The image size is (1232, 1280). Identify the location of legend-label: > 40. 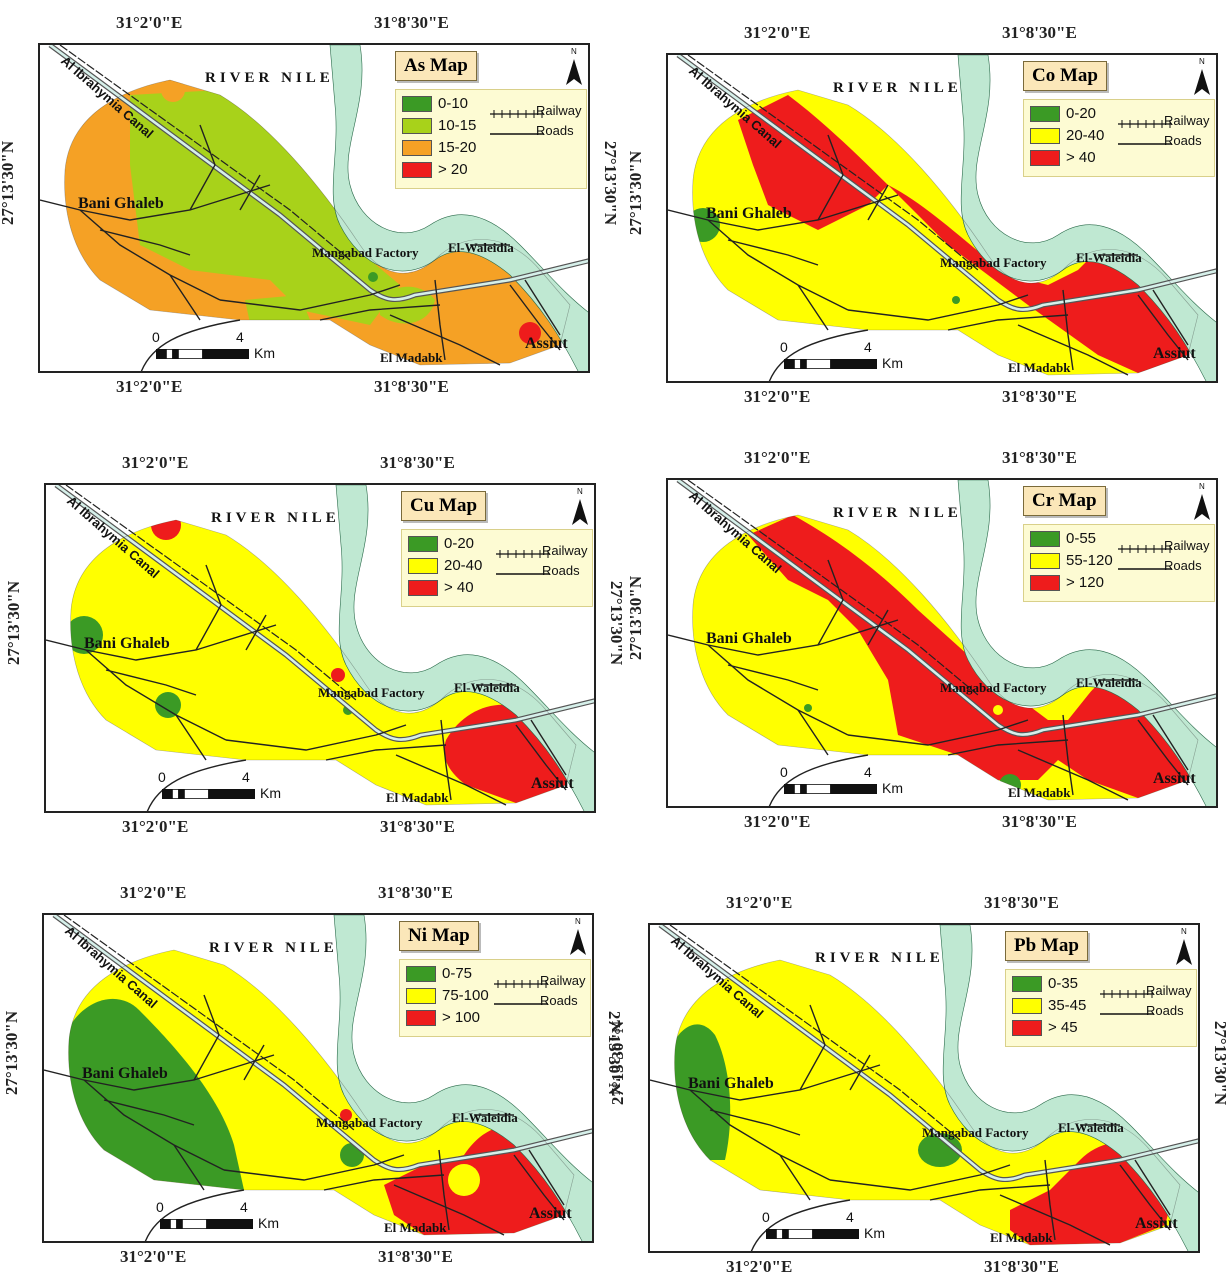
(1081, 157).